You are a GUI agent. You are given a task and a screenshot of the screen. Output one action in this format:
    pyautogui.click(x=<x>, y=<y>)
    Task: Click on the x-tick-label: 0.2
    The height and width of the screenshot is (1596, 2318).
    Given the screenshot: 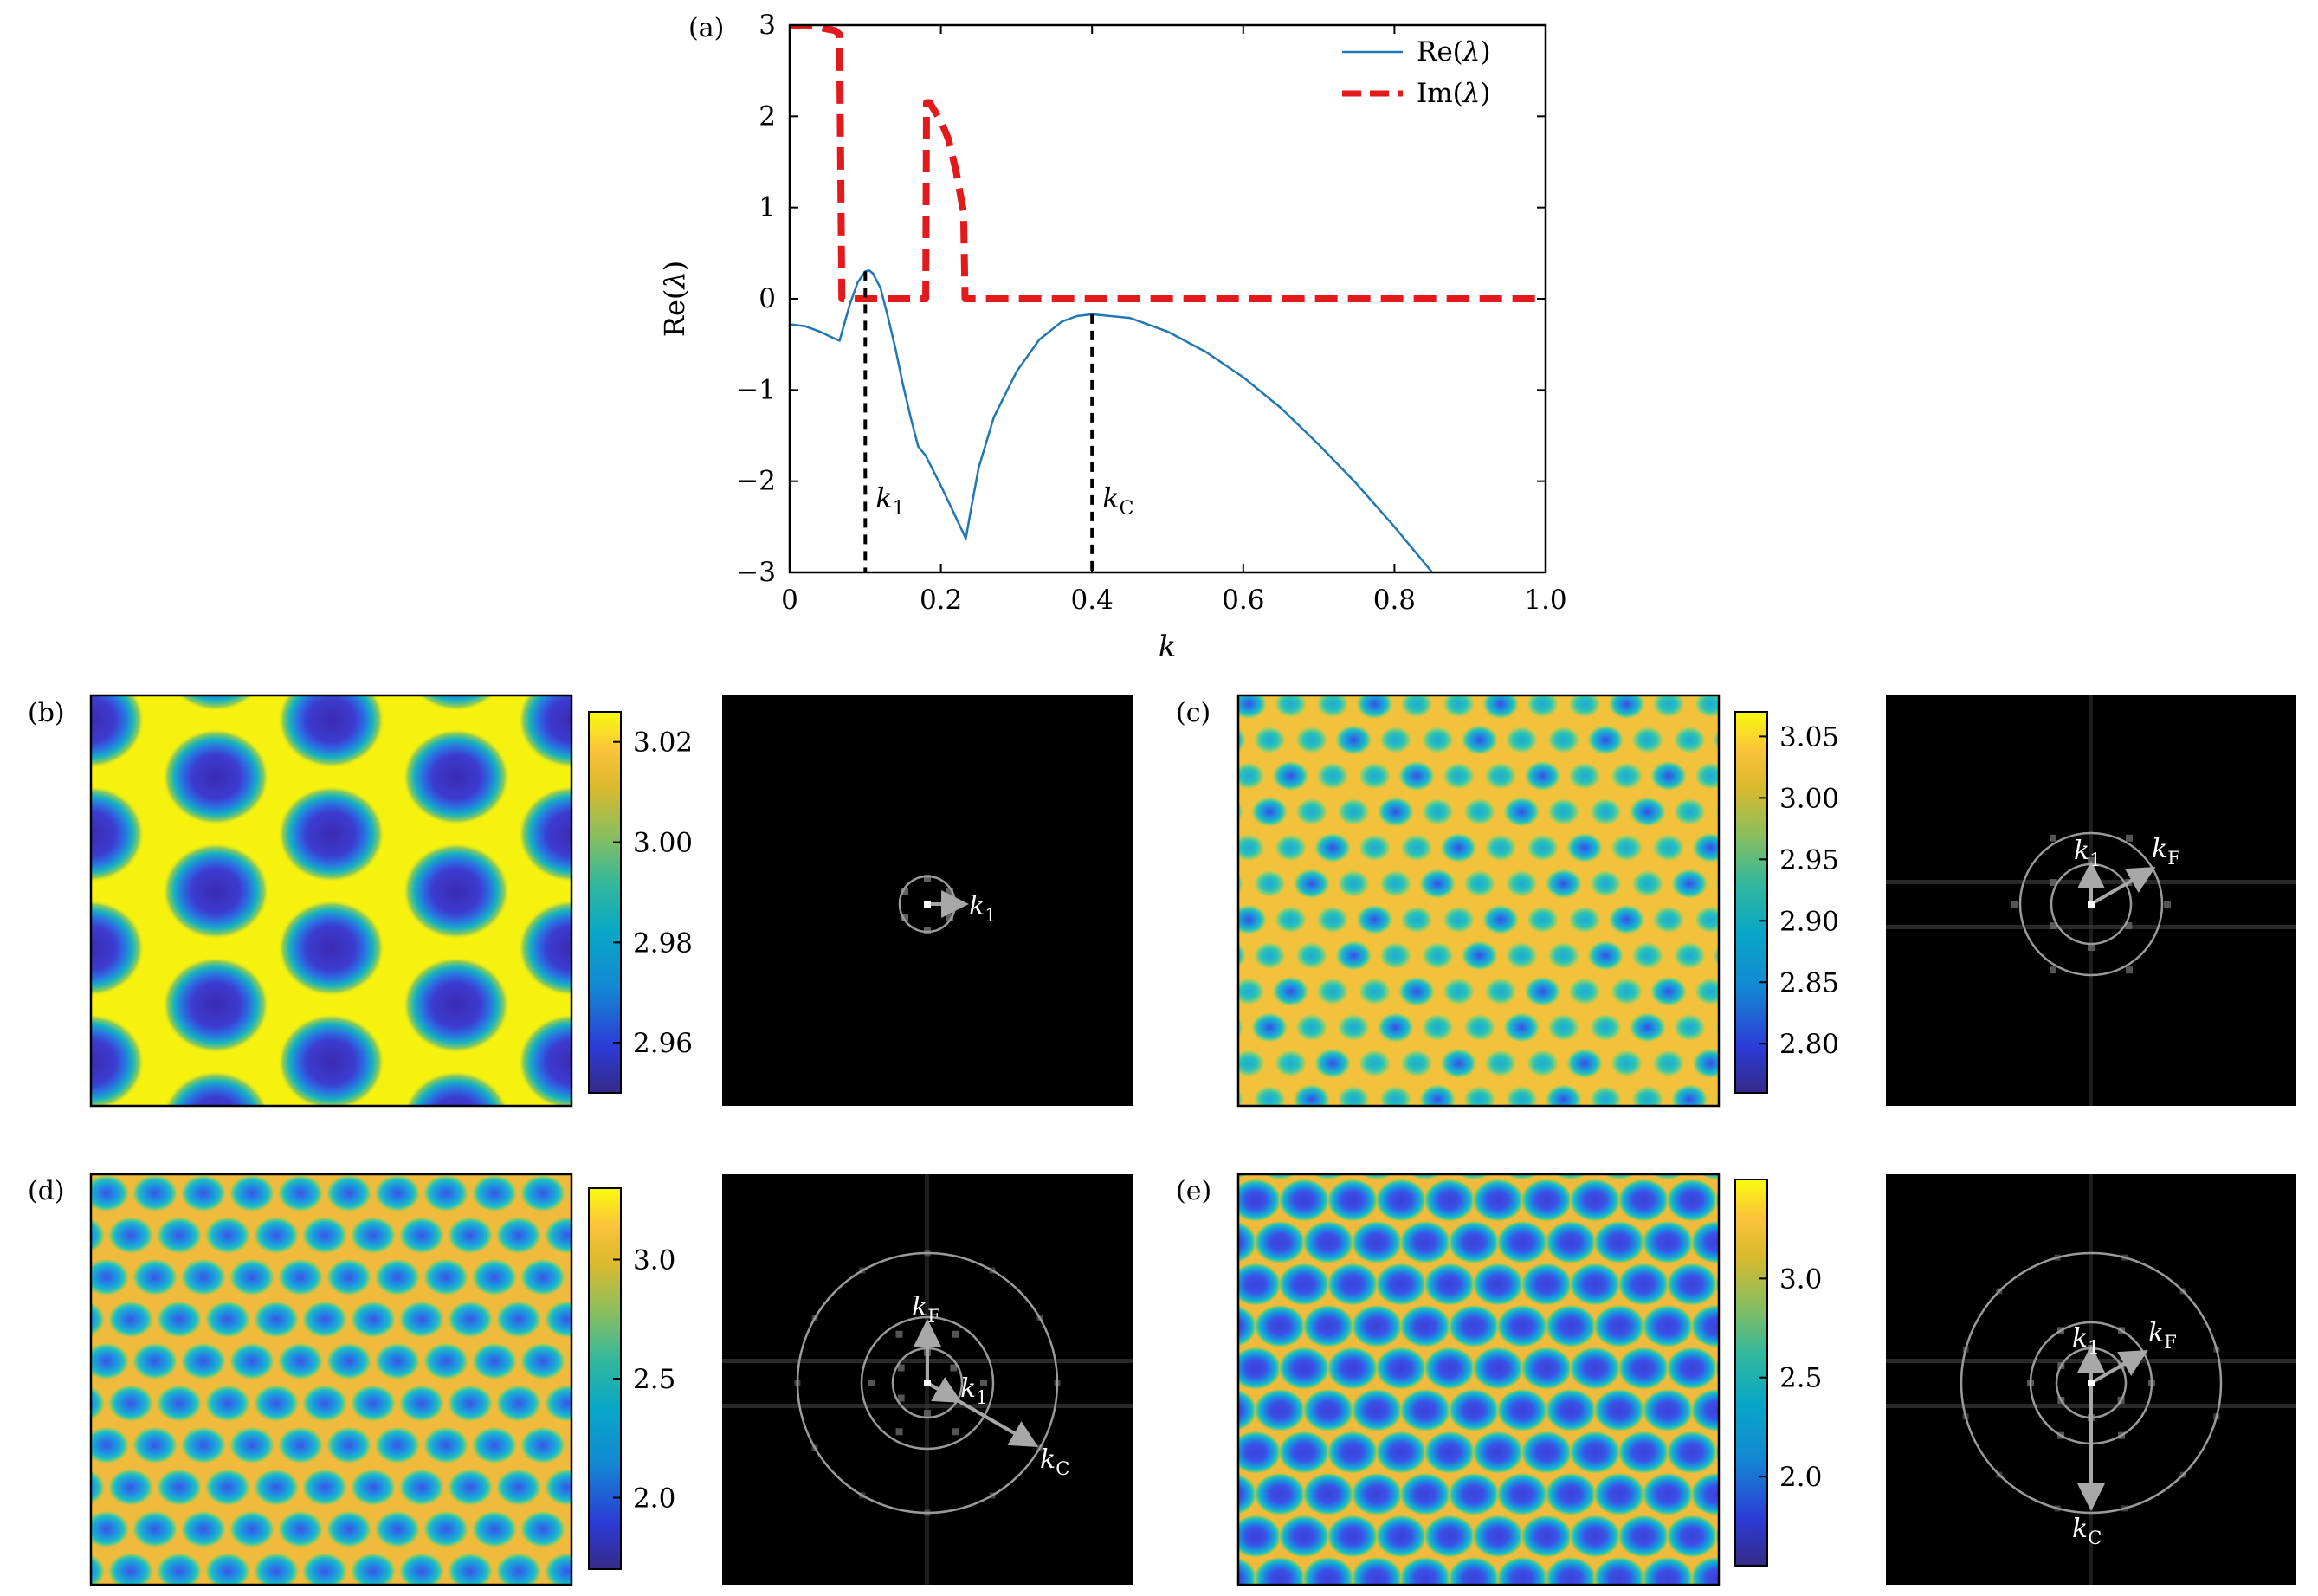 What is the action you would take?
    pyautogui.click(x=941, y=600)
    